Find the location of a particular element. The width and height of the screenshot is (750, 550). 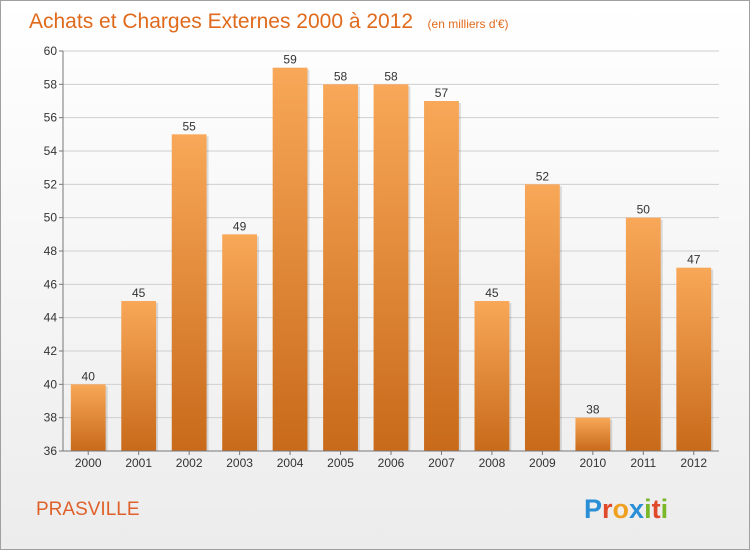

data-label-2007: 57 is located at coordinates (442, 93).